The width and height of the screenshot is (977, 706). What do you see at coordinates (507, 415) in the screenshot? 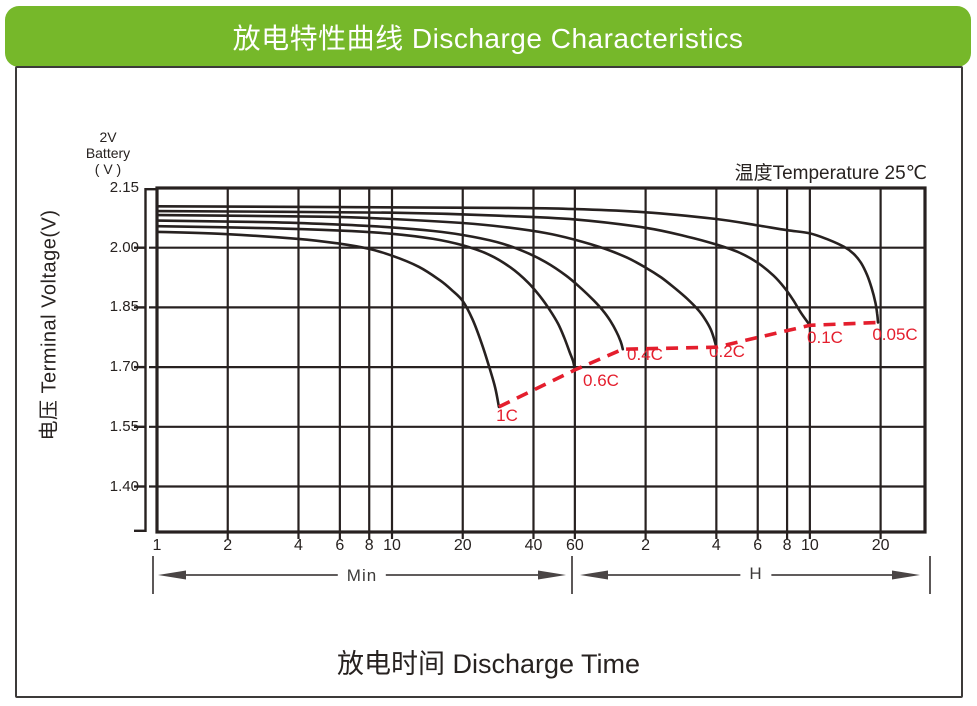
I see `series-label-1C: 1C` at bounding box center [507, 415].